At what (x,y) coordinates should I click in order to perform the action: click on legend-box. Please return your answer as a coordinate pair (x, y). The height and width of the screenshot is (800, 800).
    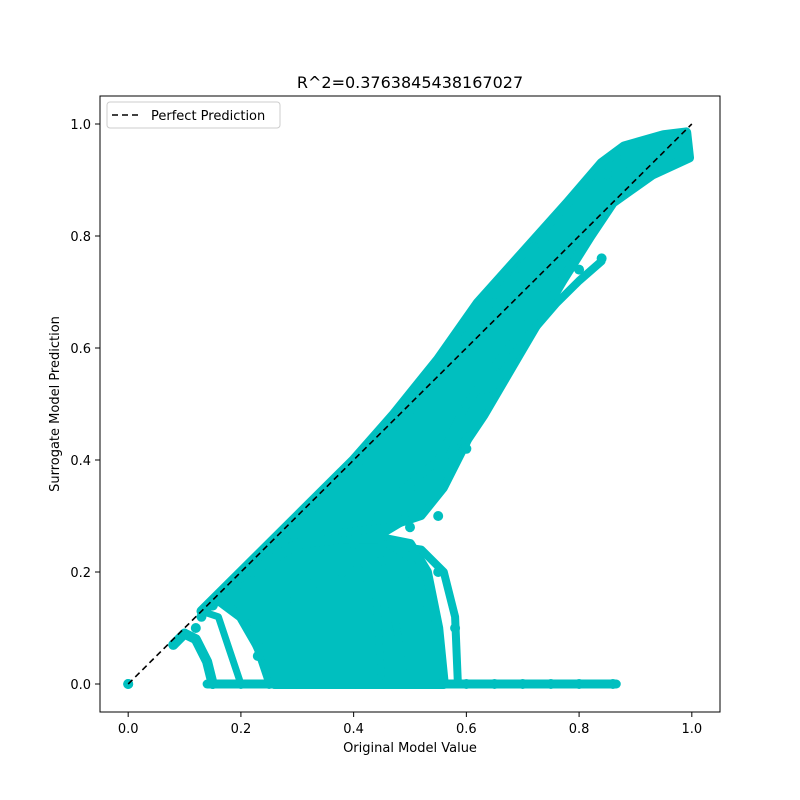
    Looking at the image, I should click on (193, 115).